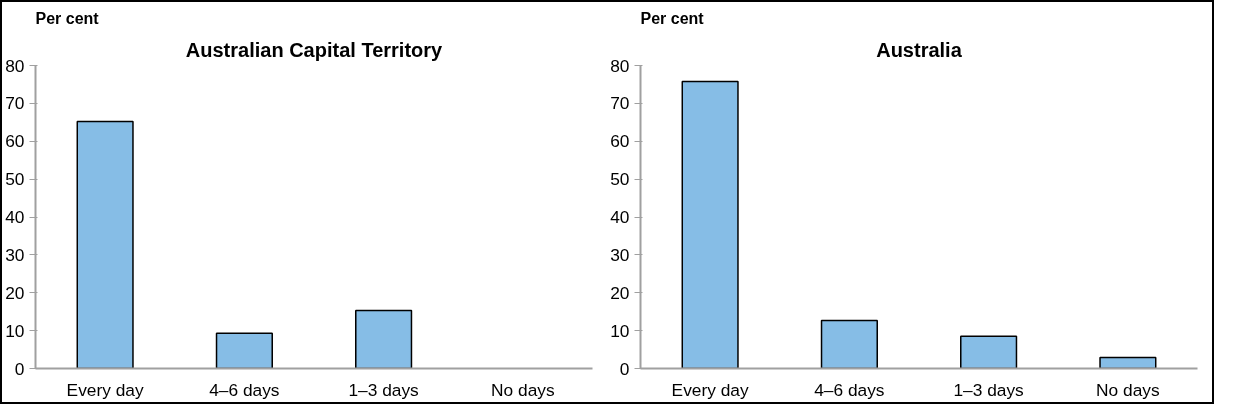 The height and width of the screenshot is (419, 1239). What do you see at coordinates (314, 49) in the screenshot?
I see `chart-title: Australian Capital Territory` at bounding box center [314, 49].